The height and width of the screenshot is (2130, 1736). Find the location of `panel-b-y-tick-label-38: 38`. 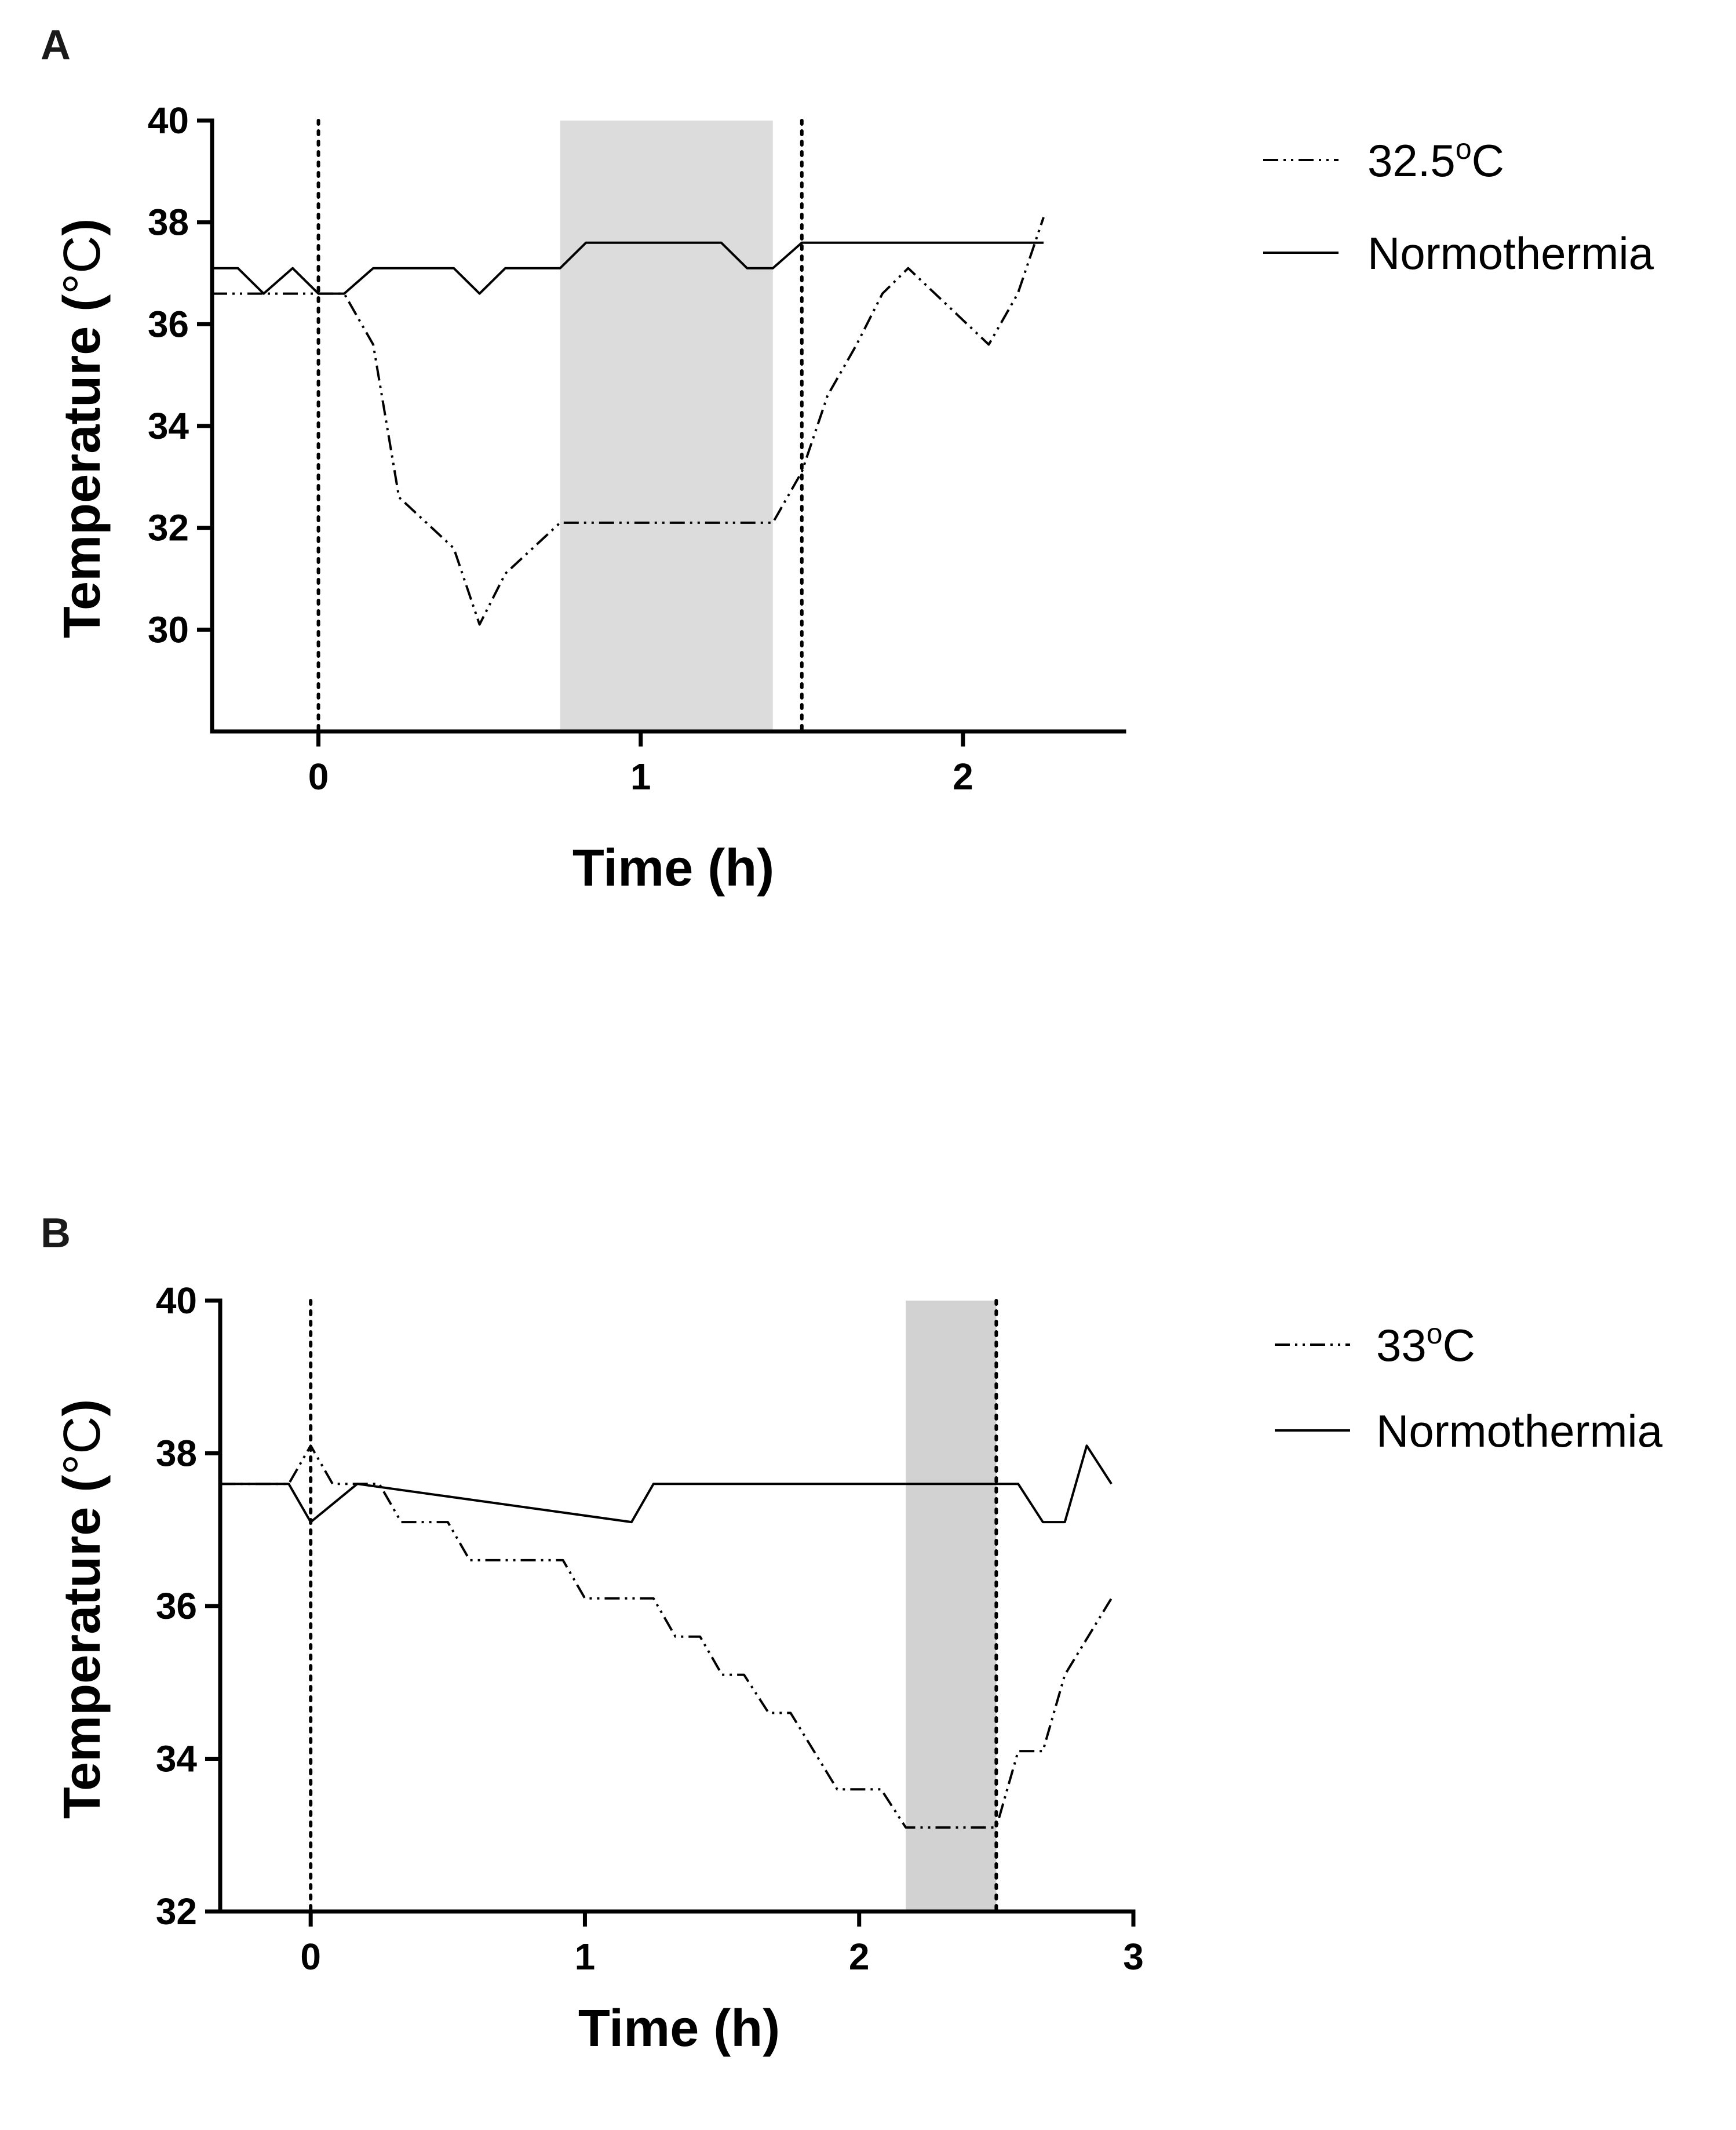

panel-b-y-tick-label-38: 38 is located at coordinates (176, 1453).